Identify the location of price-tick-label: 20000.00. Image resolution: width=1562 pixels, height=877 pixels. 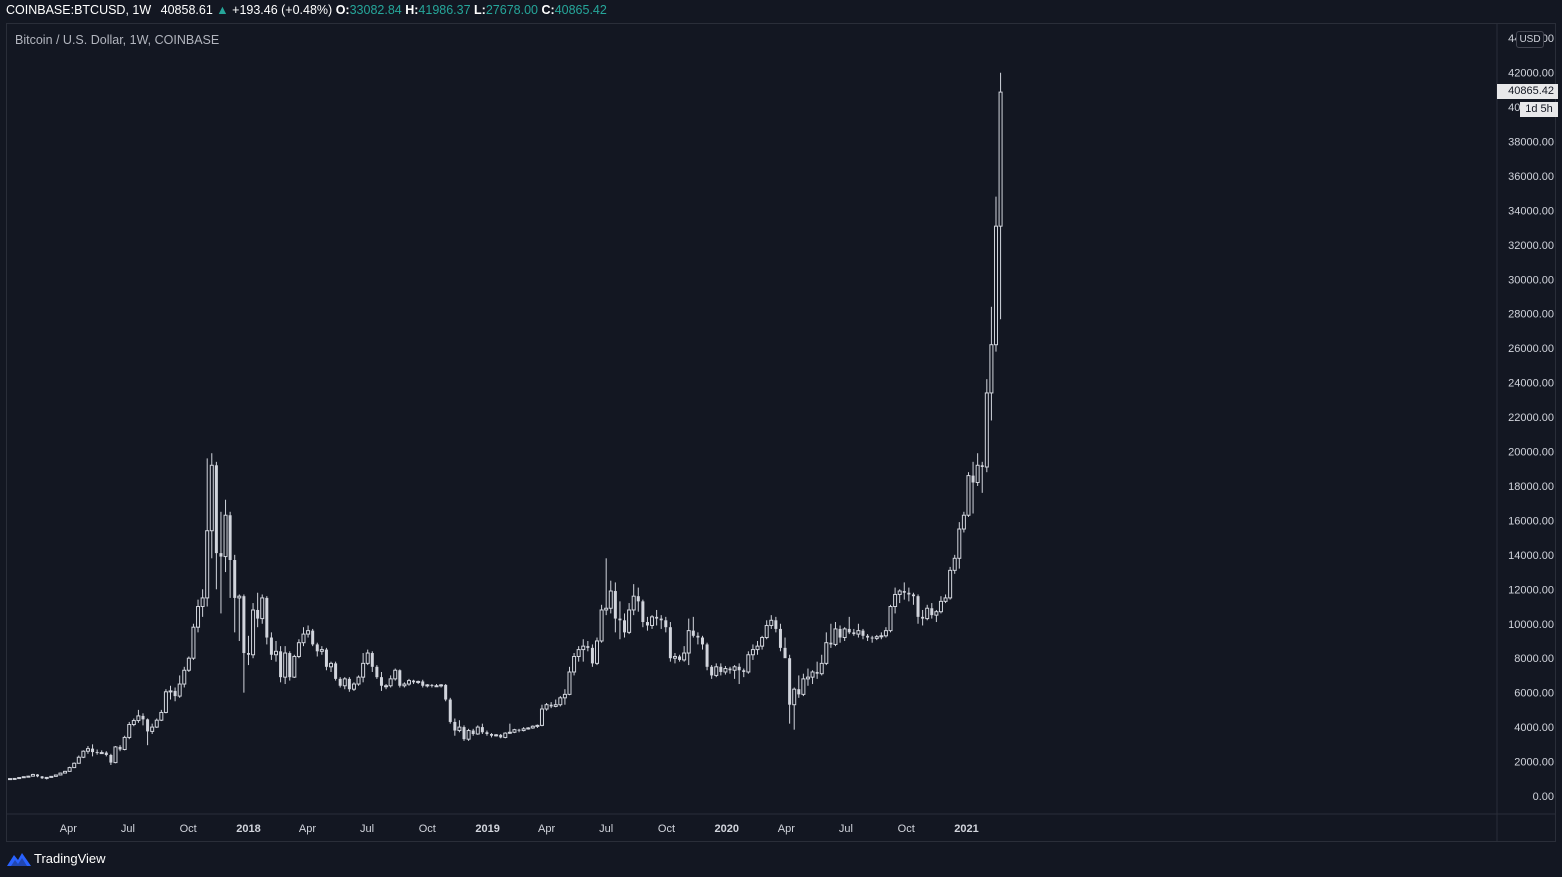
(1531, 453).